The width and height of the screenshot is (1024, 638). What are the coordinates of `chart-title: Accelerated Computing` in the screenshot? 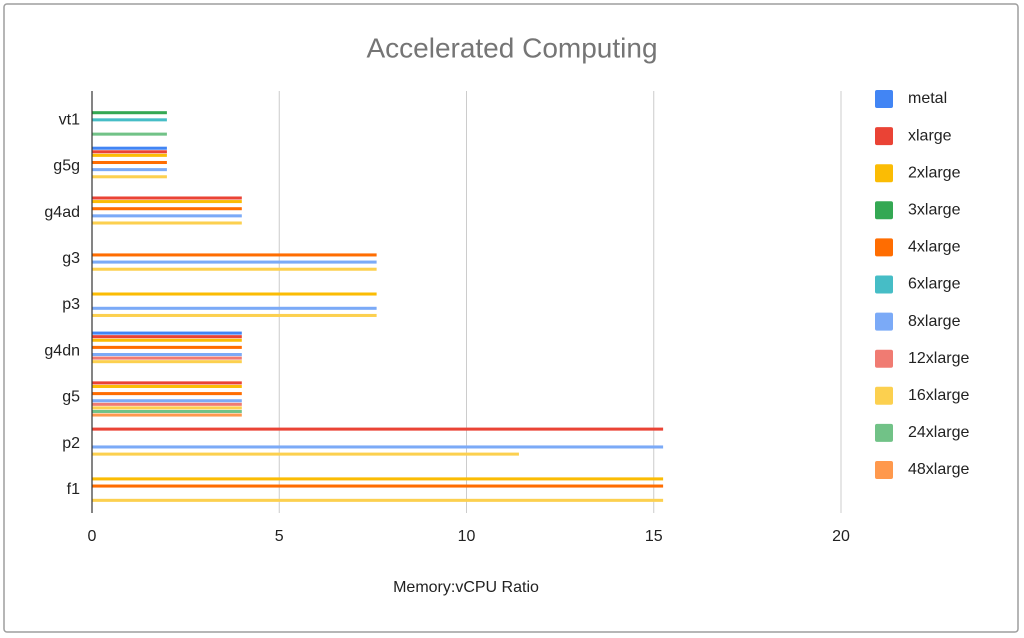 It's located at (511, 47).